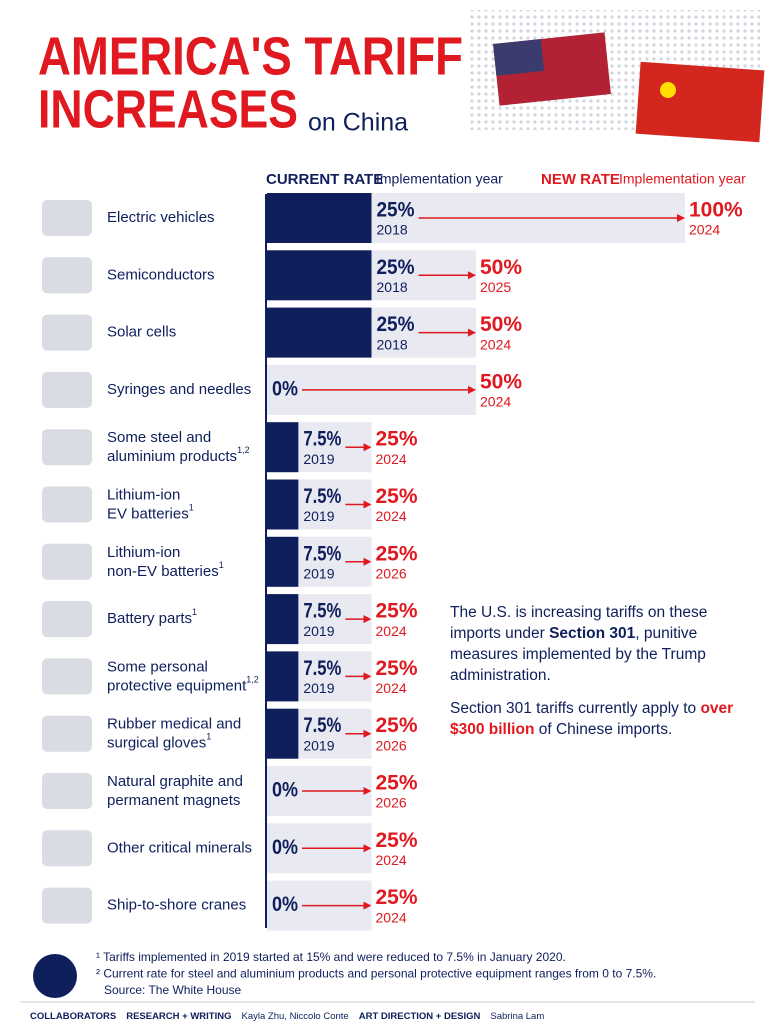 Image resolution: width=775 pixels, height=1024 pixels. Describe the element at coordinates (163, 571) in the screenshot. I see `category-line: non-EV batteries` at that location.